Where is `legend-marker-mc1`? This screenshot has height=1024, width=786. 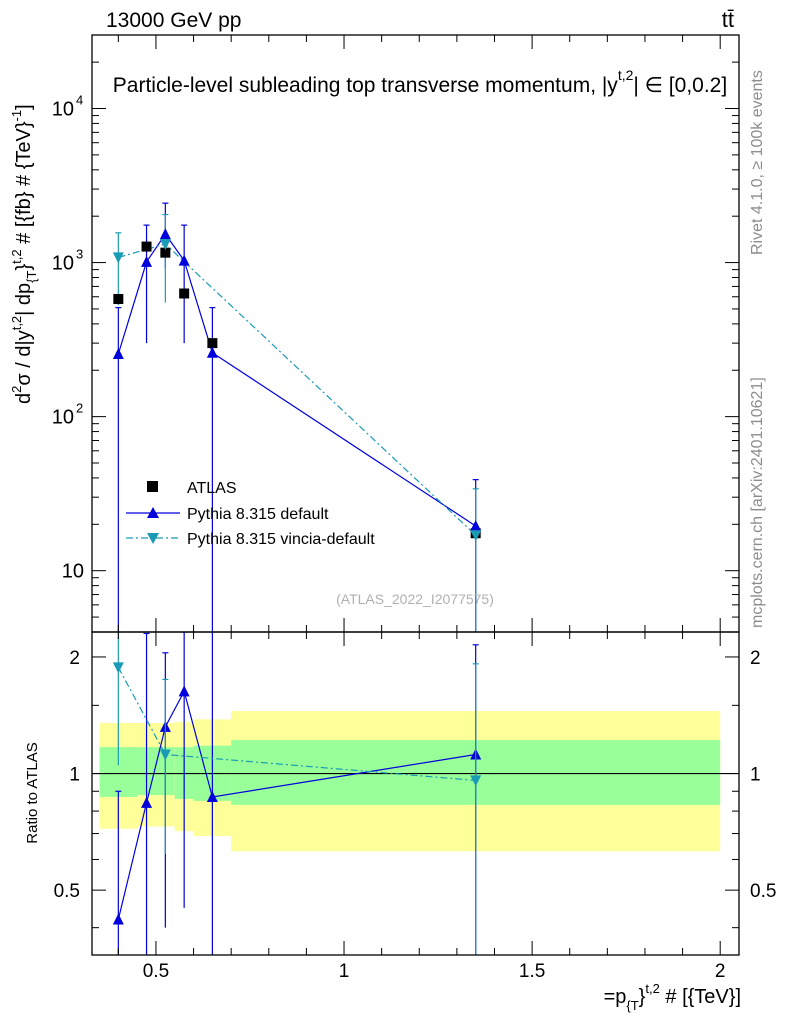
legend-marker-mc1 is located at coordinates (153, 512).